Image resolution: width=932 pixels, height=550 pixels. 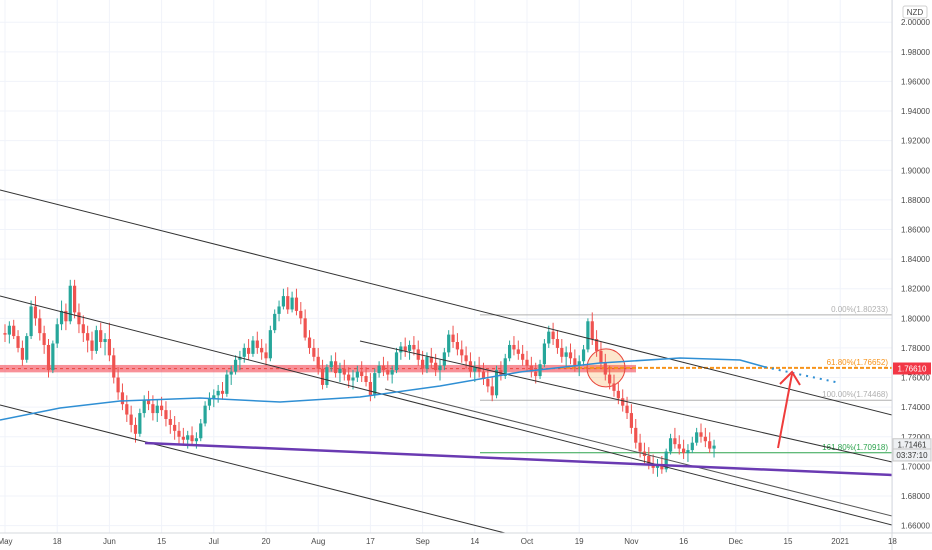 What do you see at coordinates (6, 541) in the screenshot?
I see `x-tick-label: May` at bounding box center [6, 541].